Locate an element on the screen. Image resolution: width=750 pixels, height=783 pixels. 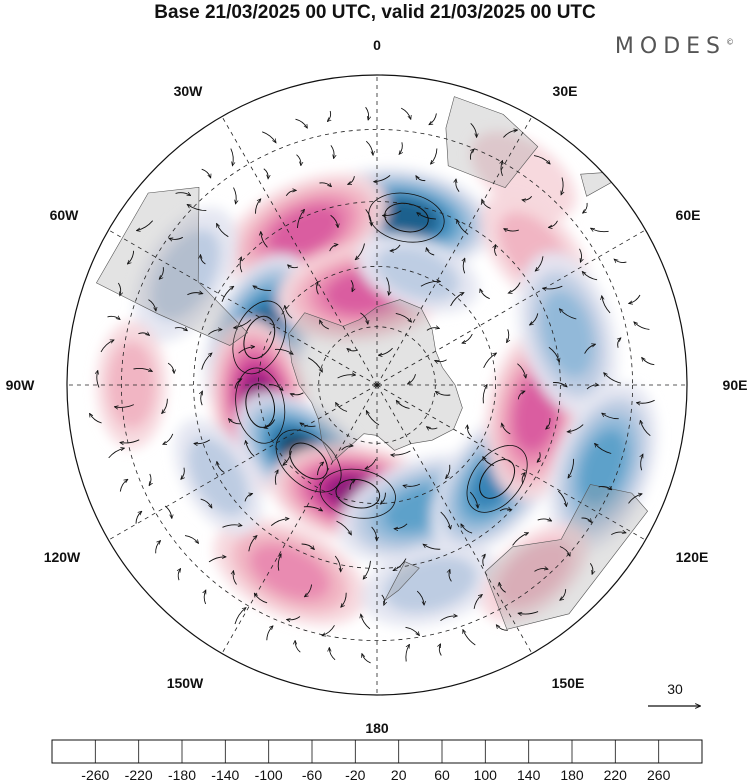
lon-label-150e: 150E is located at coordinates (568, 683).